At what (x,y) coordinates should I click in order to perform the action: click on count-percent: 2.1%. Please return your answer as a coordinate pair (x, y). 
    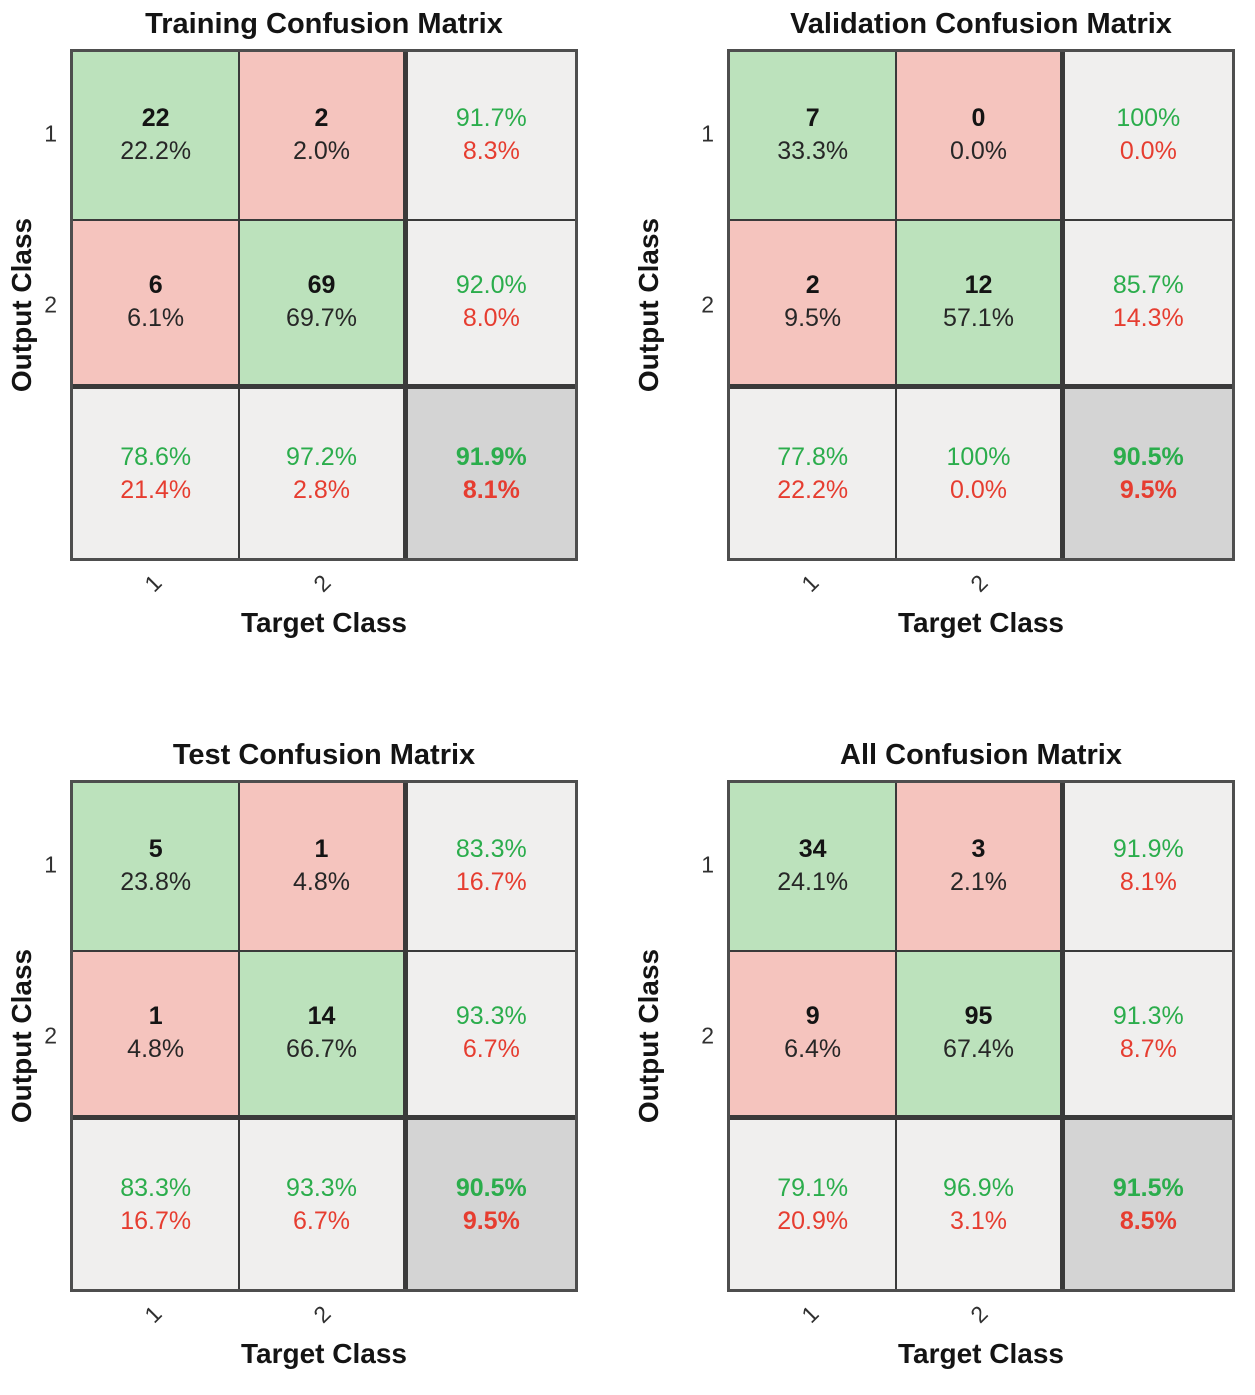
    Looking at the image, I should click on (978, 882).